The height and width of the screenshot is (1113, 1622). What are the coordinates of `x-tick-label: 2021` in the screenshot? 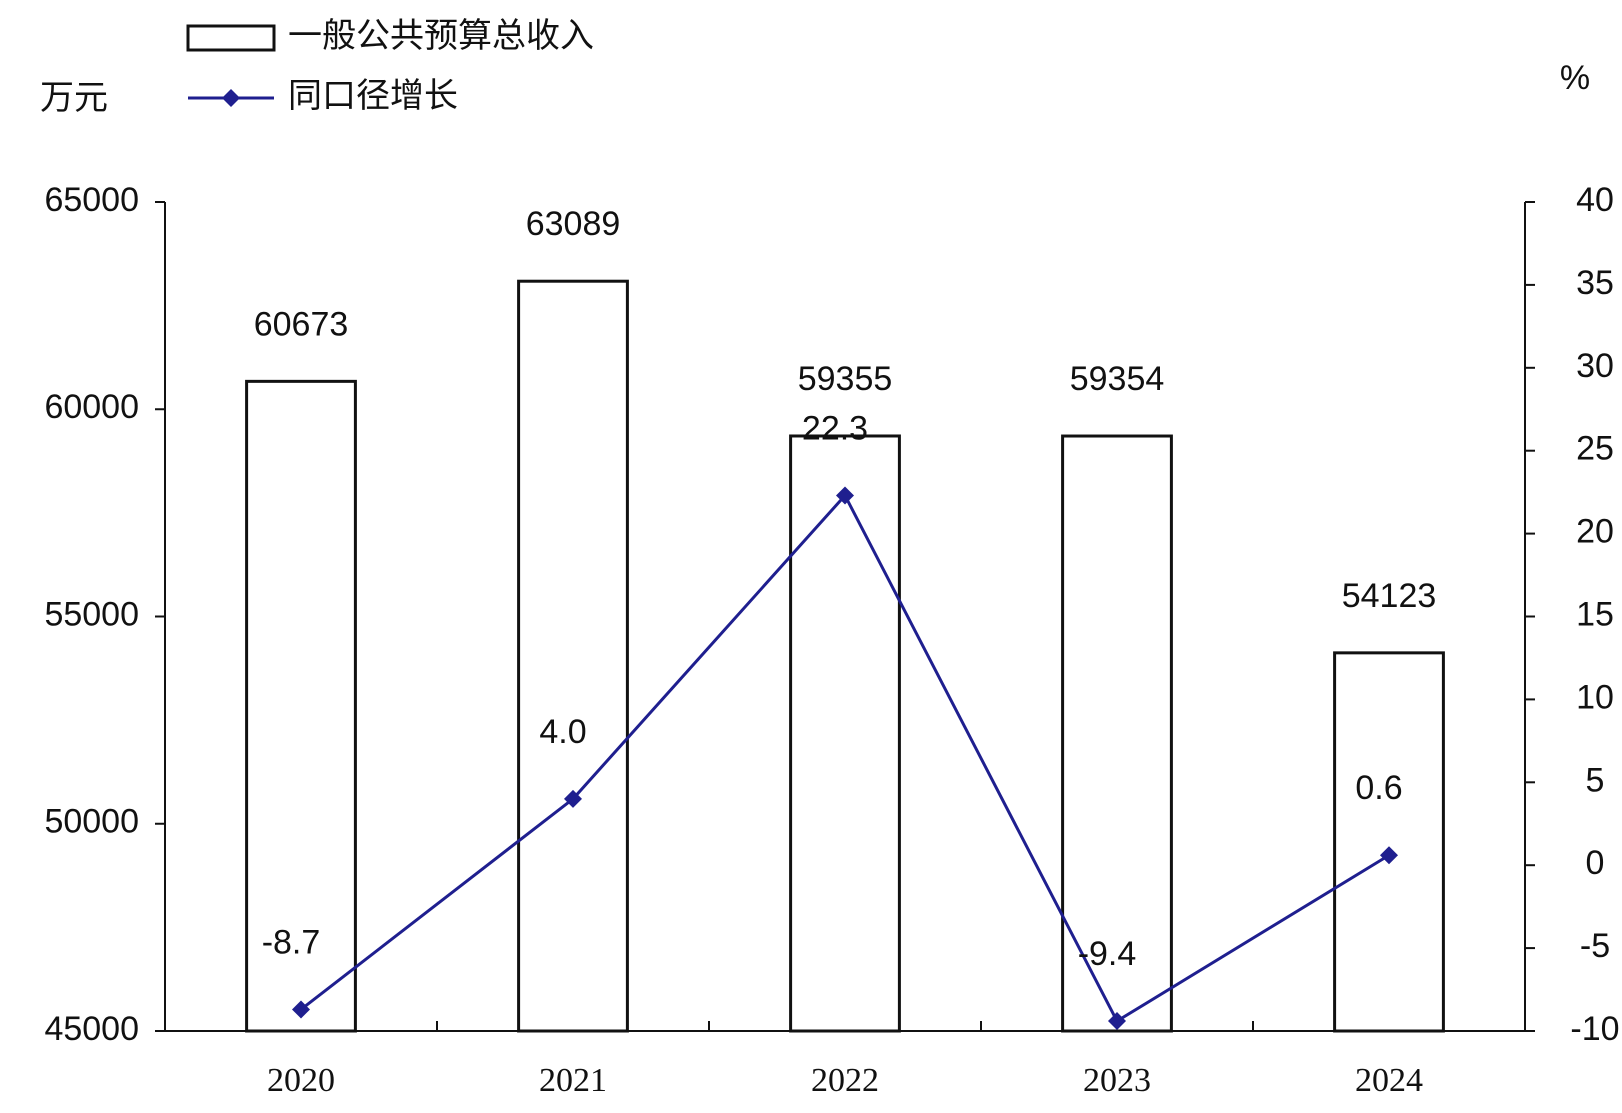 It's located at (573, 1080).